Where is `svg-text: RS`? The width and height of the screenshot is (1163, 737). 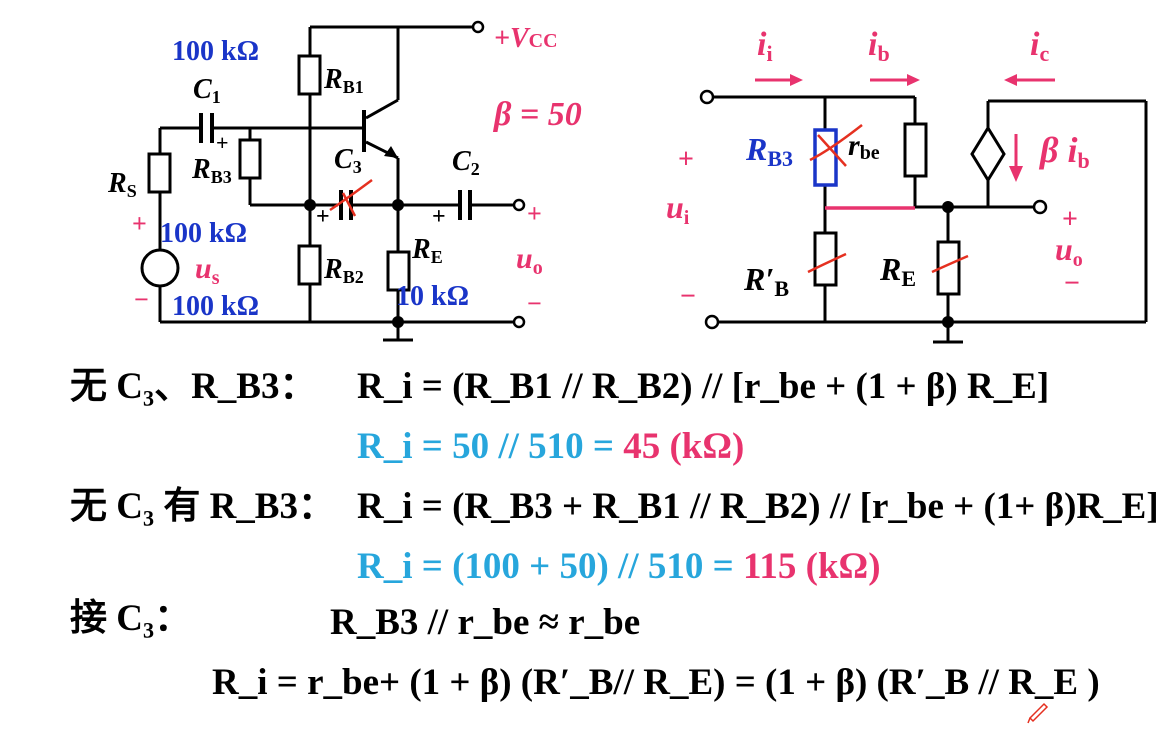
svg-text: RS is located at coordinates (122, 184).